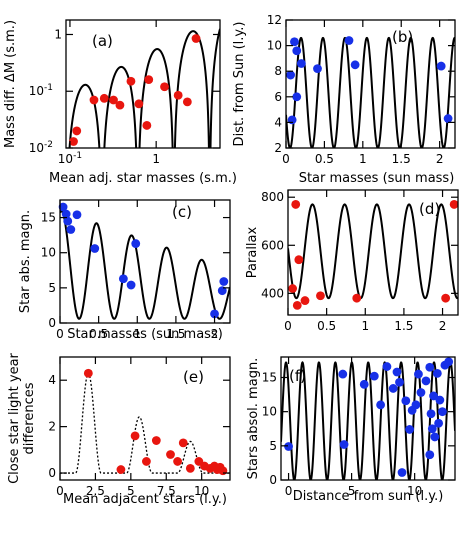 The width and height of the screenshot is (476, 535). I want to click on panel-tag: (d), so click(429, 209).